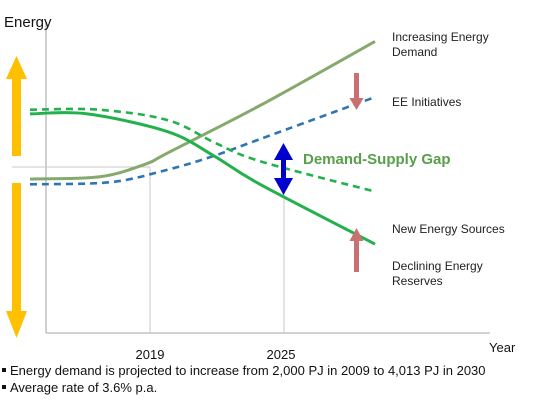 The height and width of the screenshot is (405, 553). Describe the element at coordinates (28, 22) in the screenshot. I see `y-axis-label: Energy` at that location.